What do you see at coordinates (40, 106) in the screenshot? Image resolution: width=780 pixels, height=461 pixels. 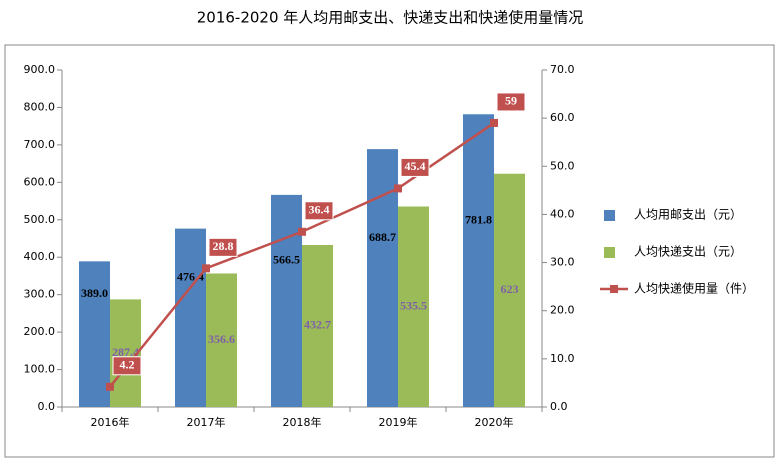 I see `y-tick-label: 800.0` at bounding box center [40, 106].